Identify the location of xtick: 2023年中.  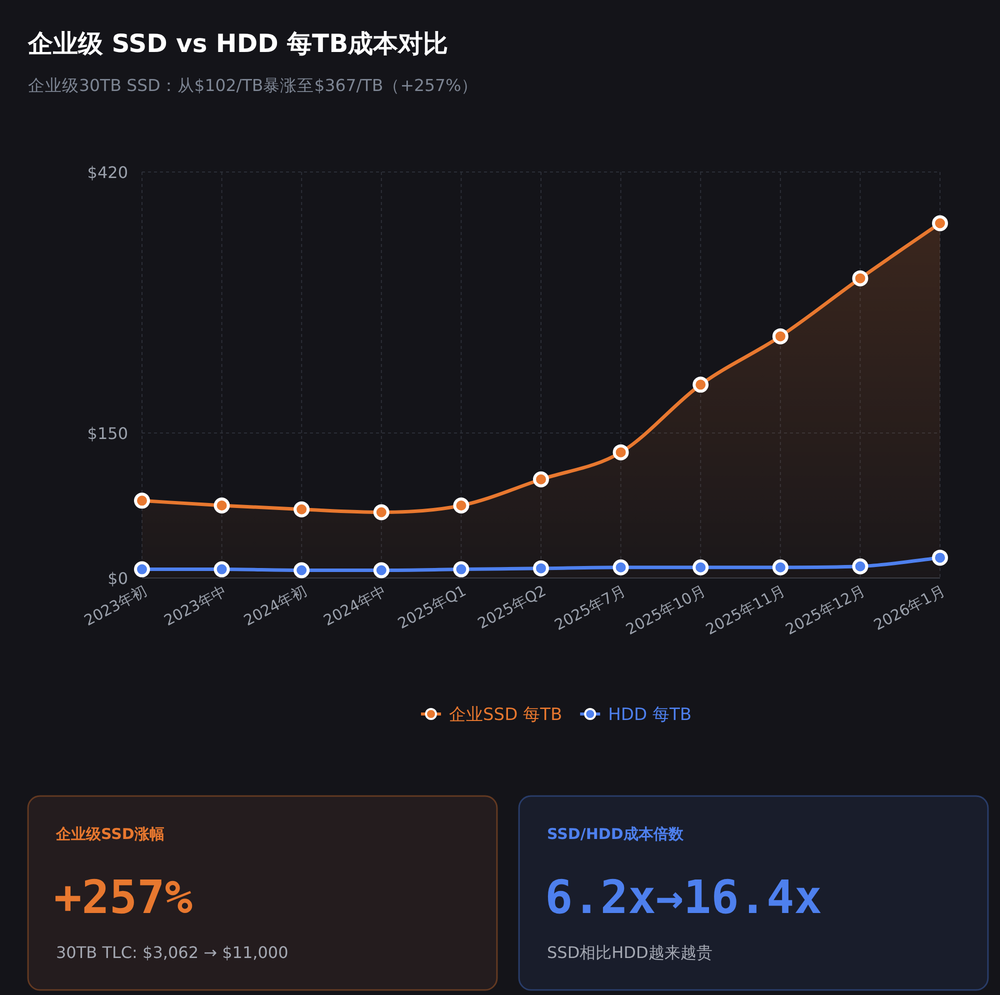
(195, 606).